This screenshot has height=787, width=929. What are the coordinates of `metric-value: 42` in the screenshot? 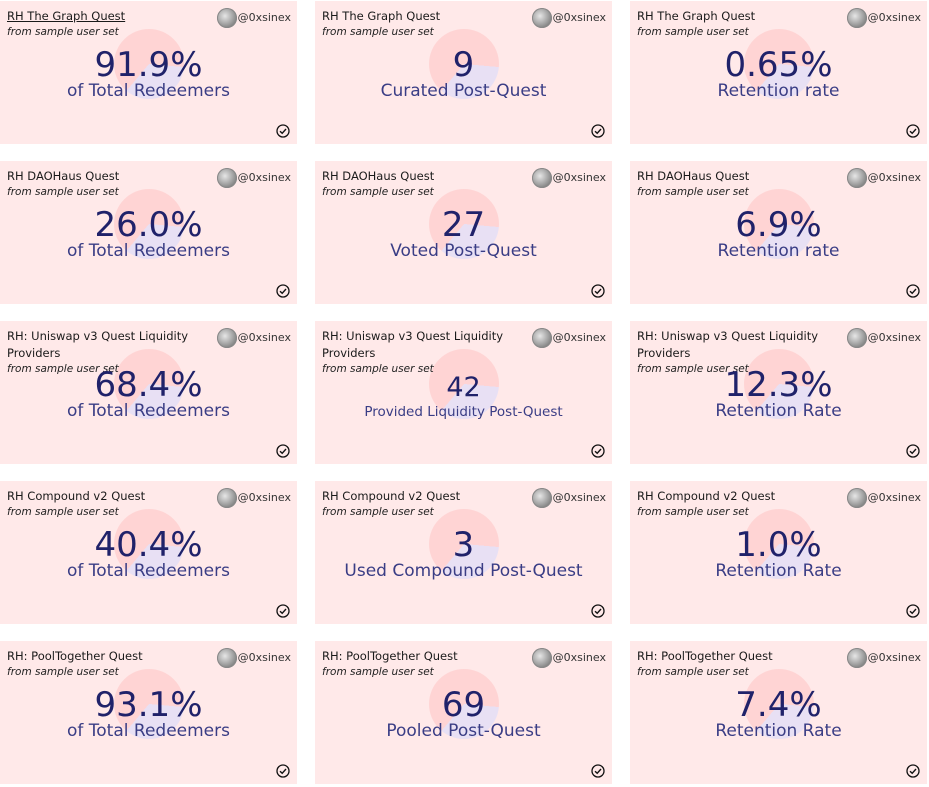 It's located at (463, 387).